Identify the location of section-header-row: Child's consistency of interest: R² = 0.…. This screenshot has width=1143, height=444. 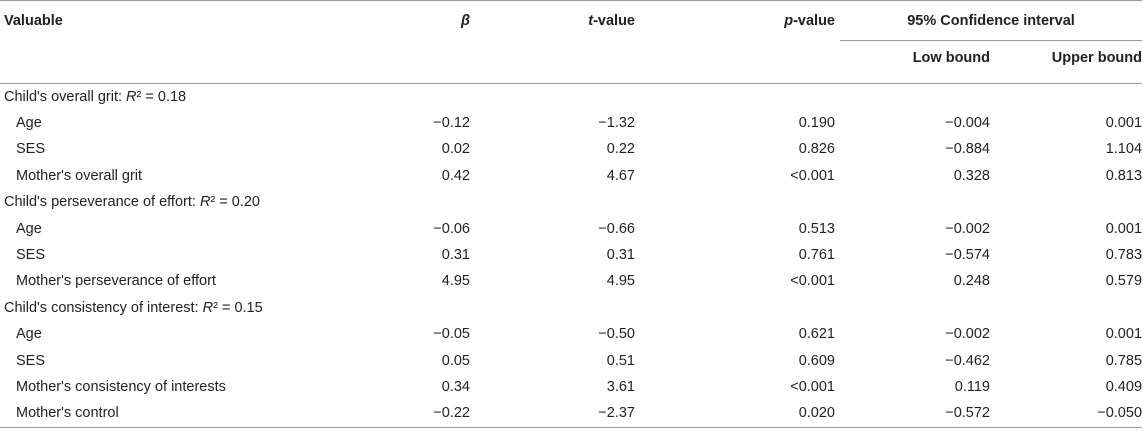
(571, 308).